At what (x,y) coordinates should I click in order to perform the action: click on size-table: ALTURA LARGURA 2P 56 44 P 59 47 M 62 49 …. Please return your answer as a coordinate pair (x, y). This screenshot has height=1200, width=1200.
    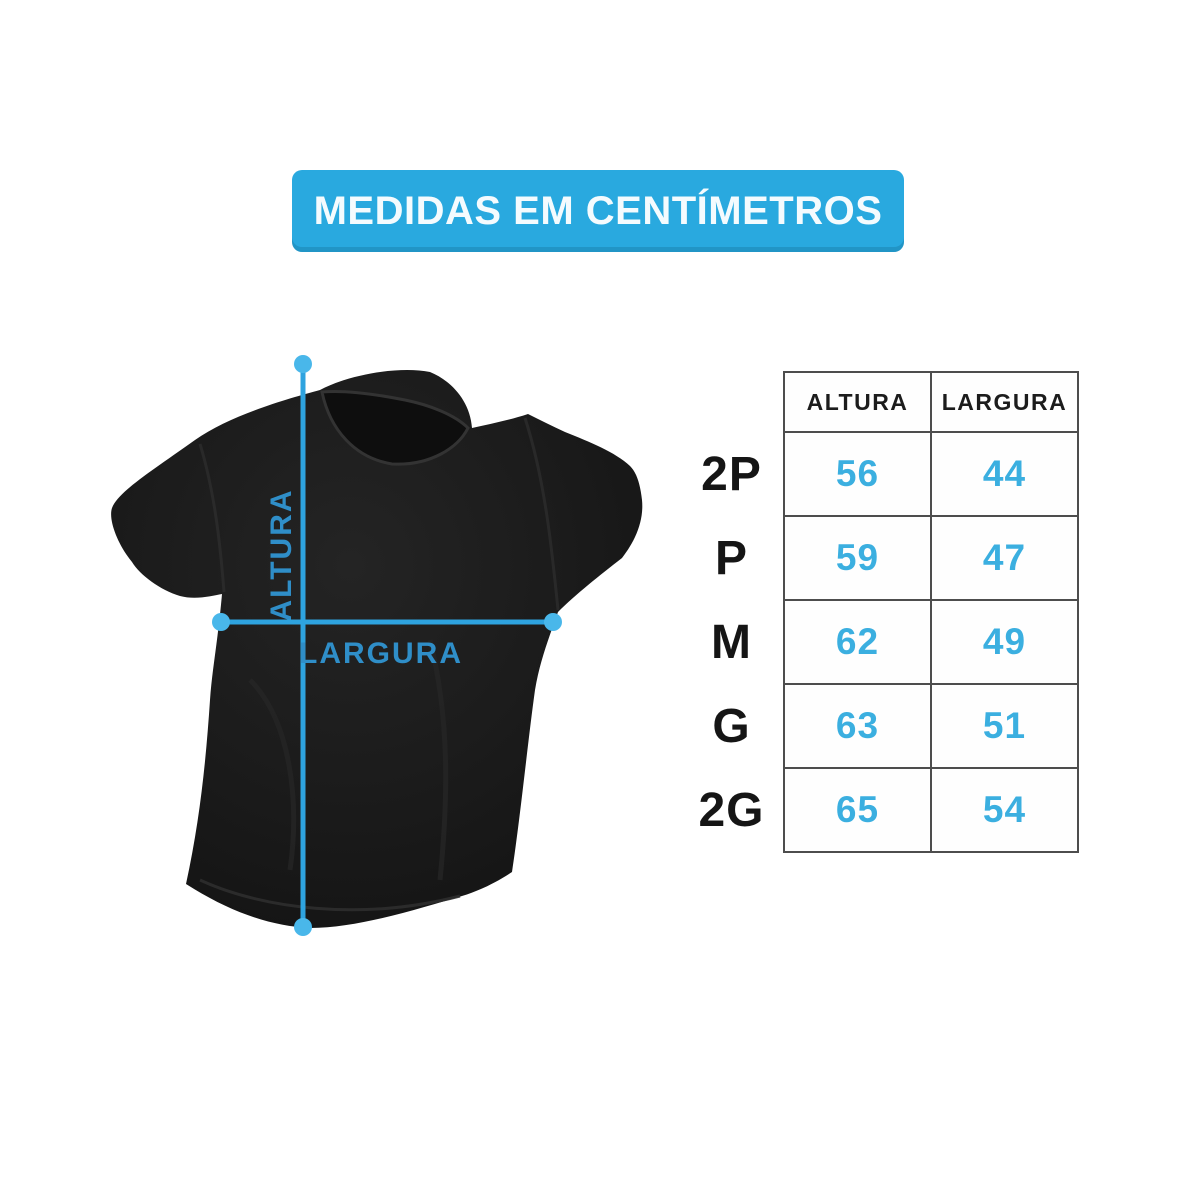
    Looking at the image, I should click on (879, 612).